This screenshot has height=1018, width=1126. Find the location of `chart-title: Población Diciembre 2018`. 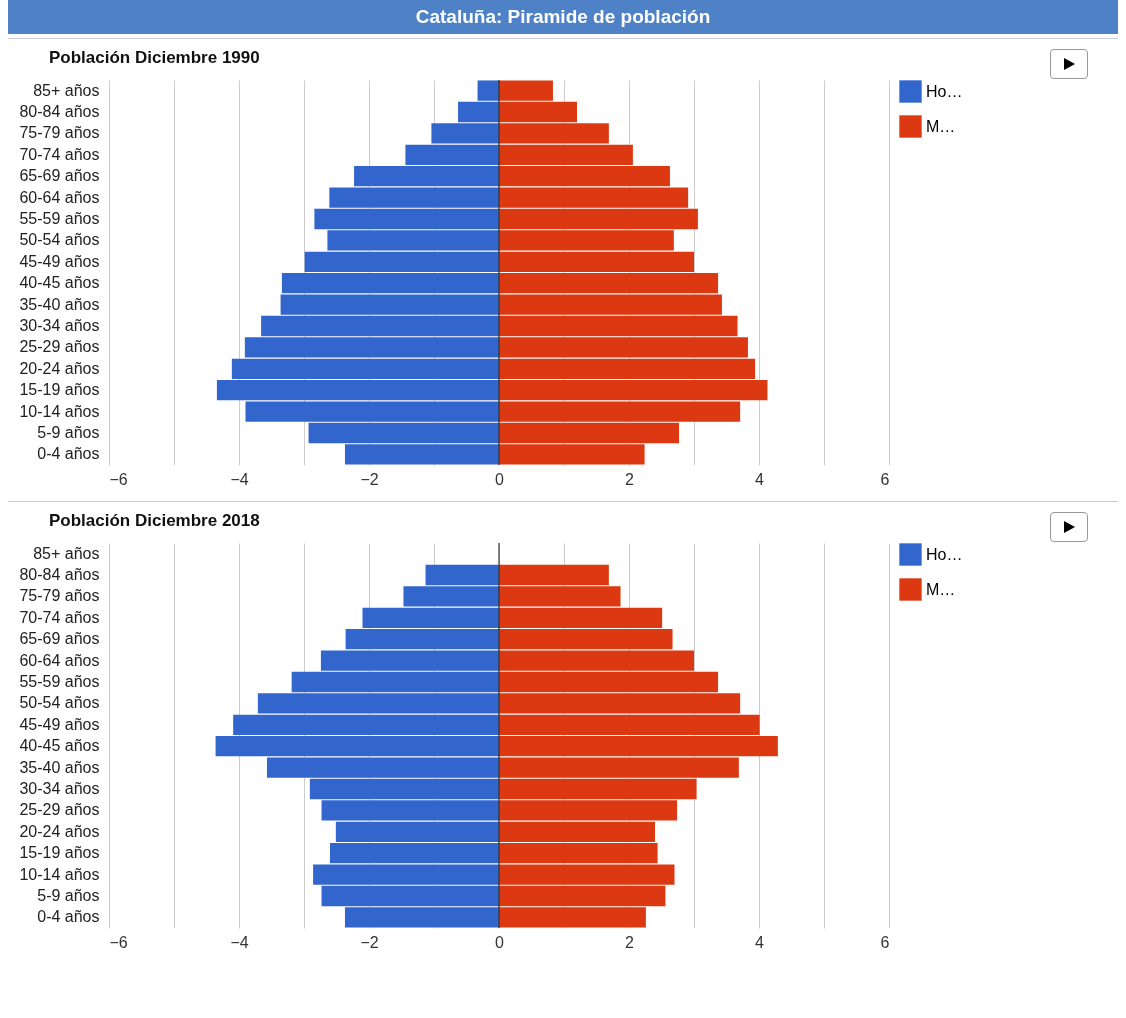

chart-title: Población Diciembre 2018 is located at coordinates (154, 521).